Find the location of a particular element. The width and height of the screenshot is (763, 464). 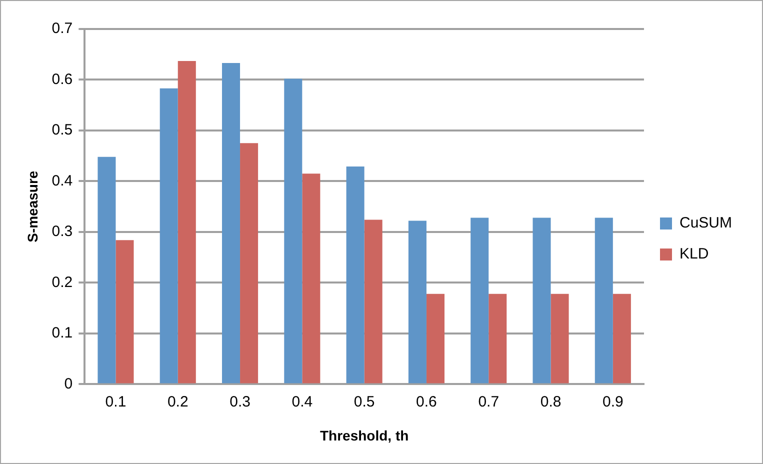

y-tick-label: 0.3 is located at coordinates (62, 231).